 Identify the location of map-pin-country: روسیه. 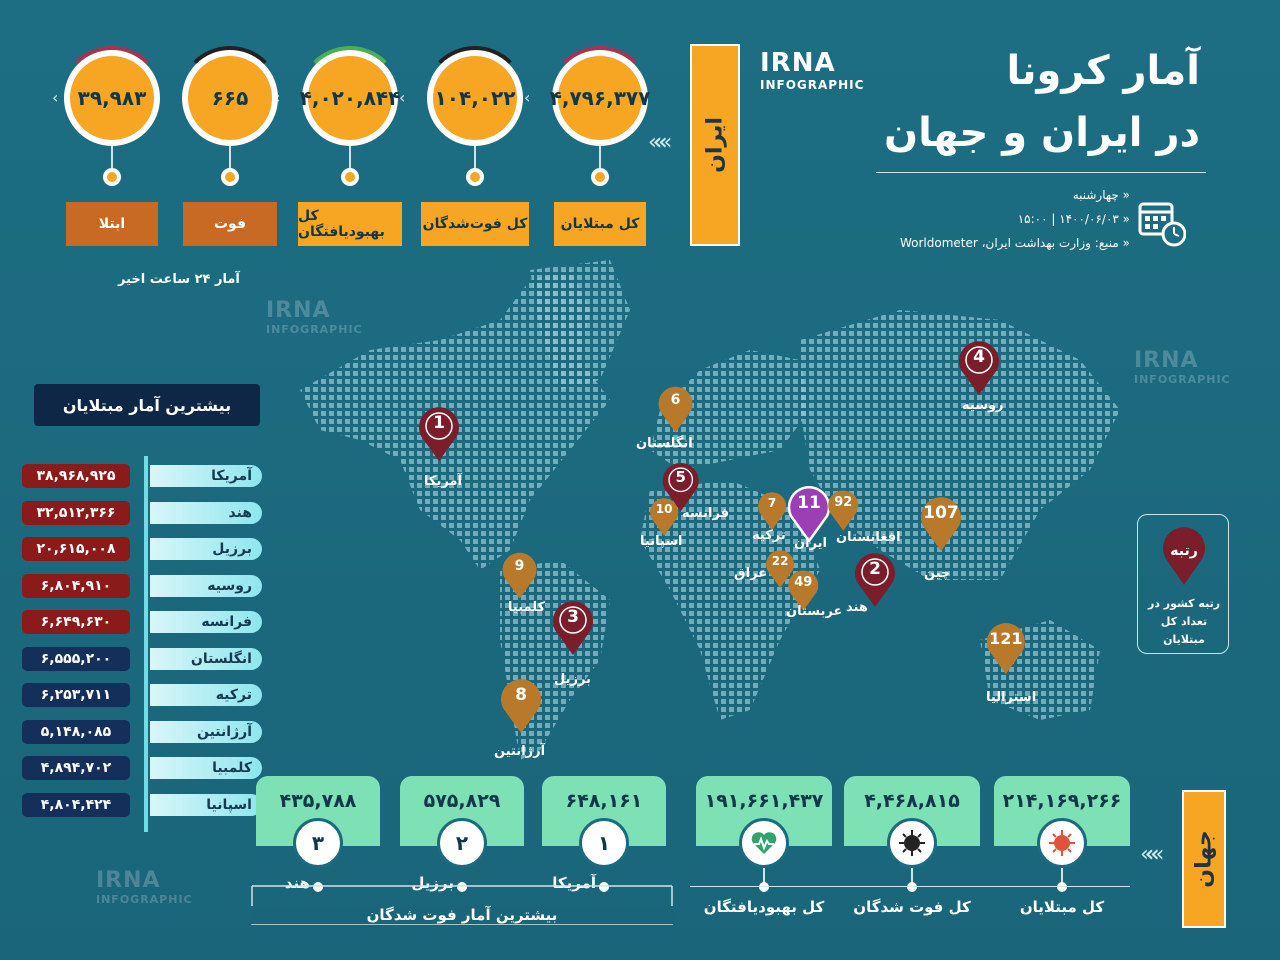
(983, 405).